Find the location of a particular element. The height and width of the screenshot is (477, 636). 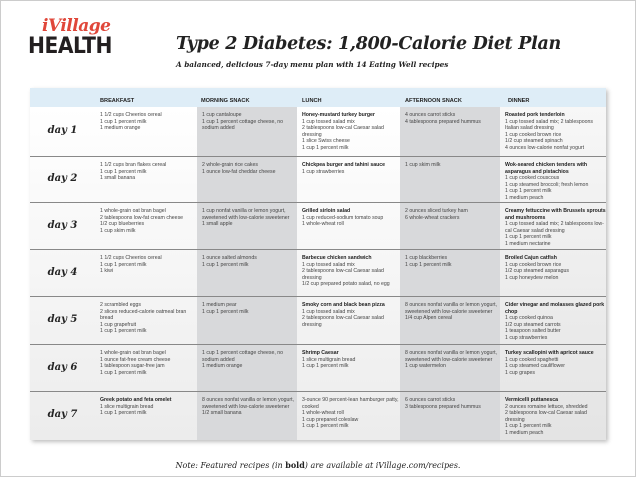

food-item: 2 whole-grain rice cakes is located at coordinates (230, 165).